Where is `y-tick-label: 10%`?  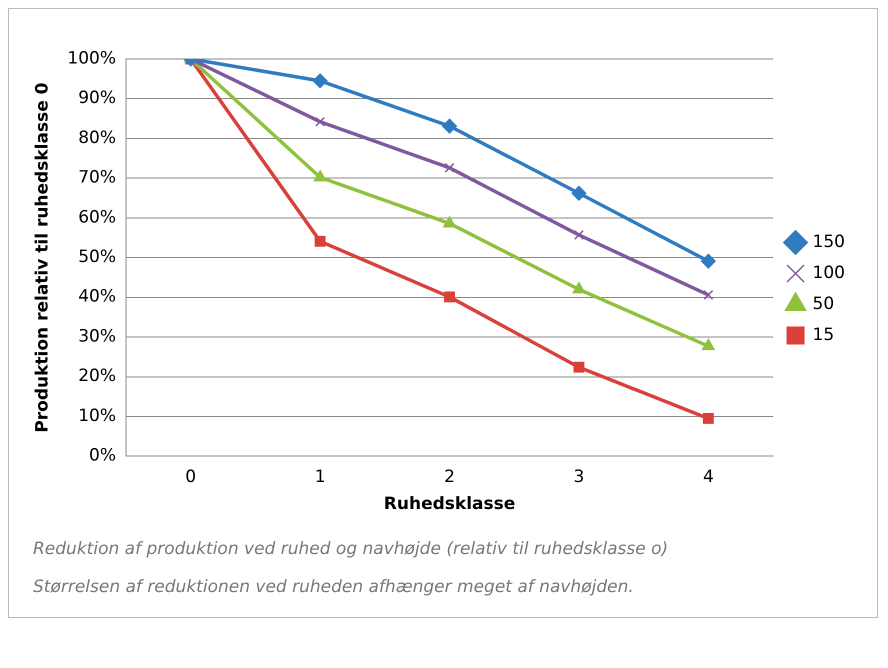
y-tick-label: 10% is located at coordinates (97, 416).